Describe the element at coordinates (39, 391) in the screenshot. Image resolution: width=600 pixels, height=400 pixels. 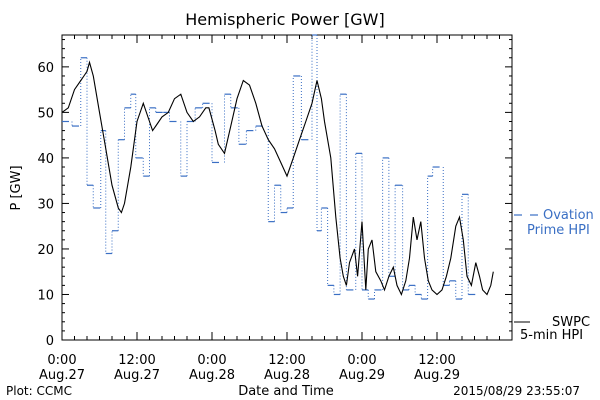
I see `footer-source: Plot: CCMC` at that location.